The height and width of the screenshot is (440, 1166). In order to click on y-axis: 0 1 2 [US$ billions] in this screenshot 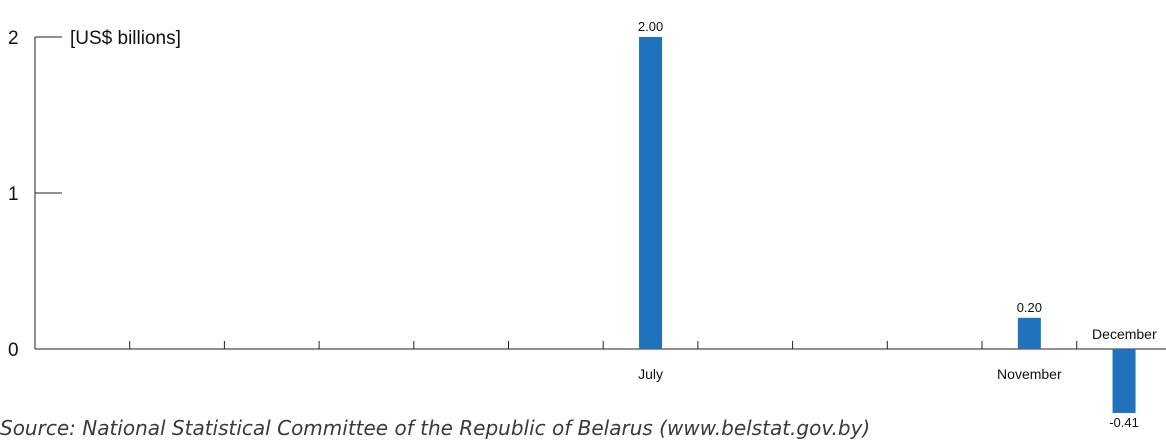, I will do `click(94, 194)`.